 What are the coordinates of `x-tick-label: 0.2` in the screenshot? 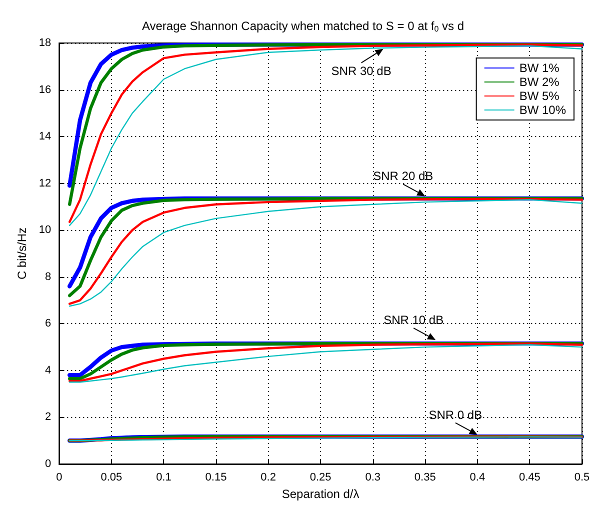 It's located at (268, 478).